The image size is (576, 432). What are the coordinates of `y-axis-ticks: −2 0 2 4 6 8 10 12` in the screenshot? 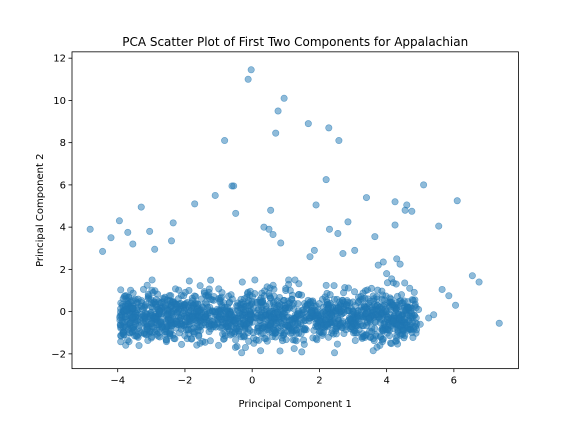 It's located at (61, 207).